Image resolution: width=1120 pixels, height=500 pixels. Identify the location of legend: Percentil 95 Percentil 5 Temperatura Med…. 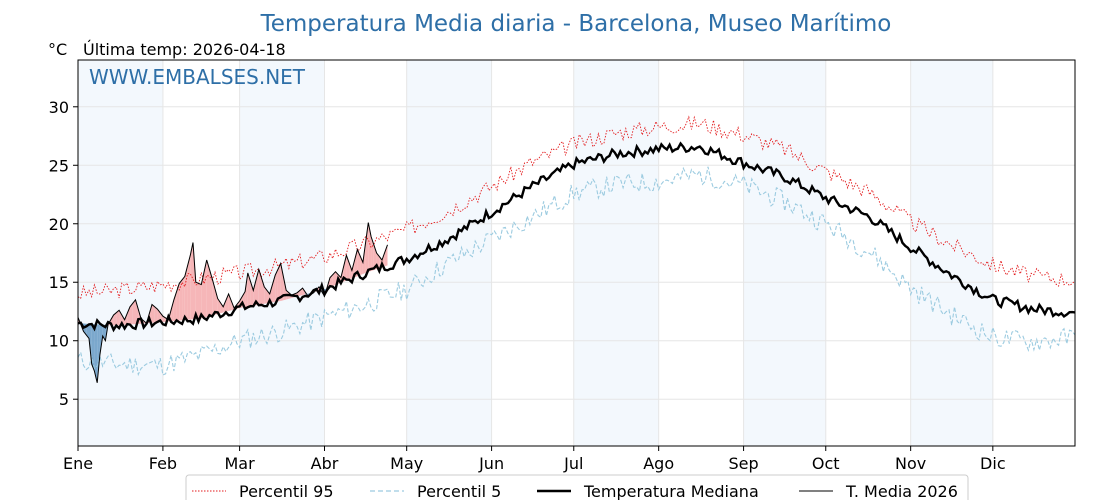
(577, 487).